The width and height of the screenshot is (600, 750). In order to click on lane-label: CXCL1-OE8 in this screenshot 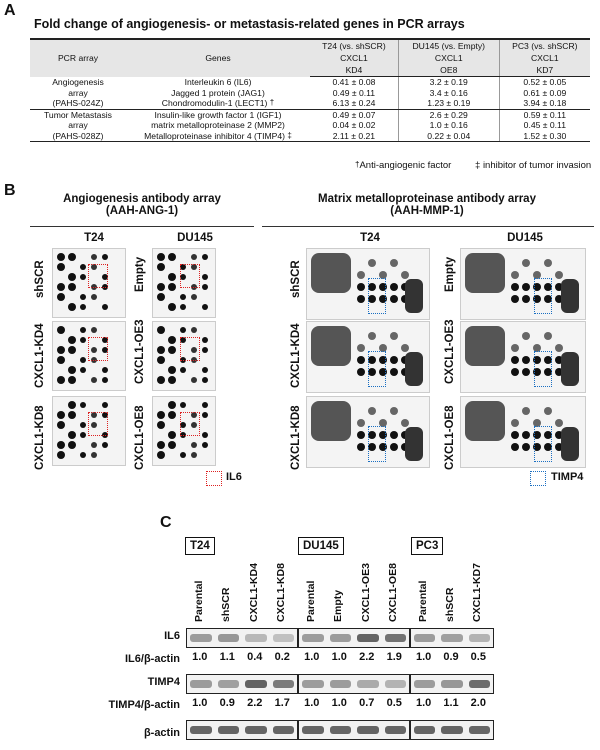, I will do `click(393, 592)`.